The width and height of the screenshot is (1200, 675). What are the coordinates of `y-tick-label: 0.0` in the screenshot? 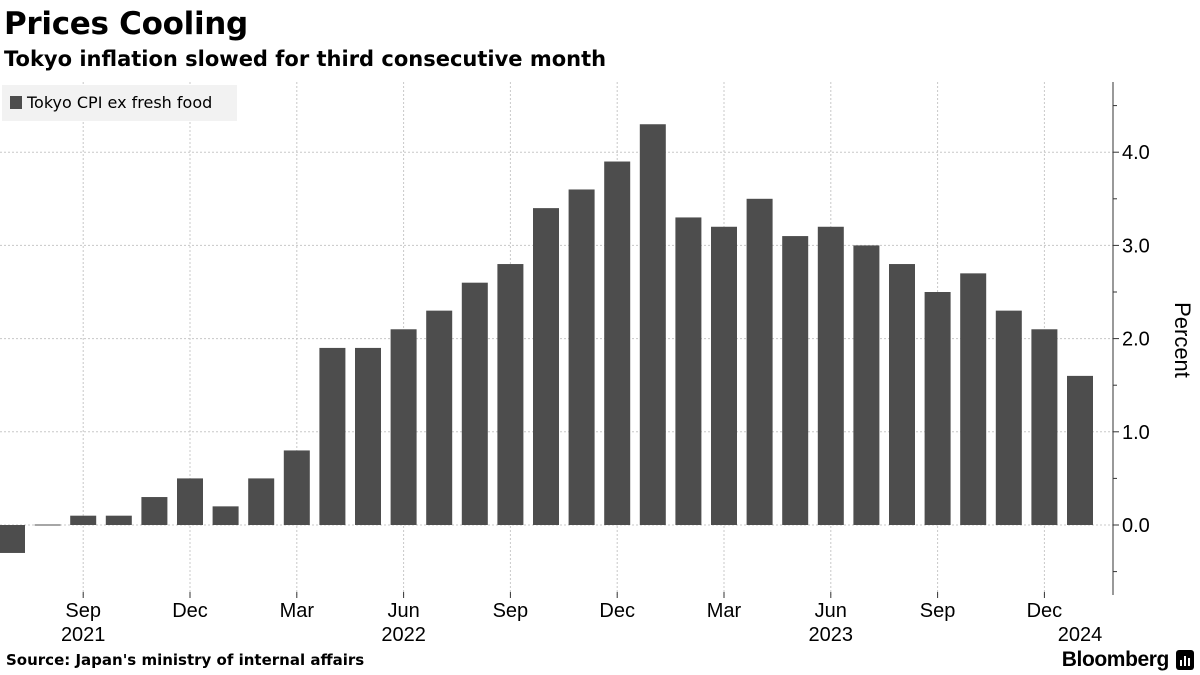 It's located at (1136, 526).